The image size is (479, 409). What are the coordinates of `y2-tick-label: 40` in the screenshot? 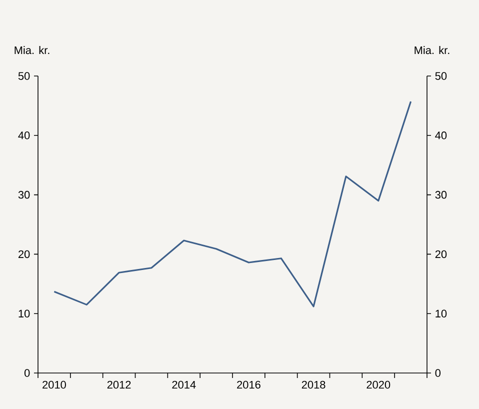 It's located at (441, 136).